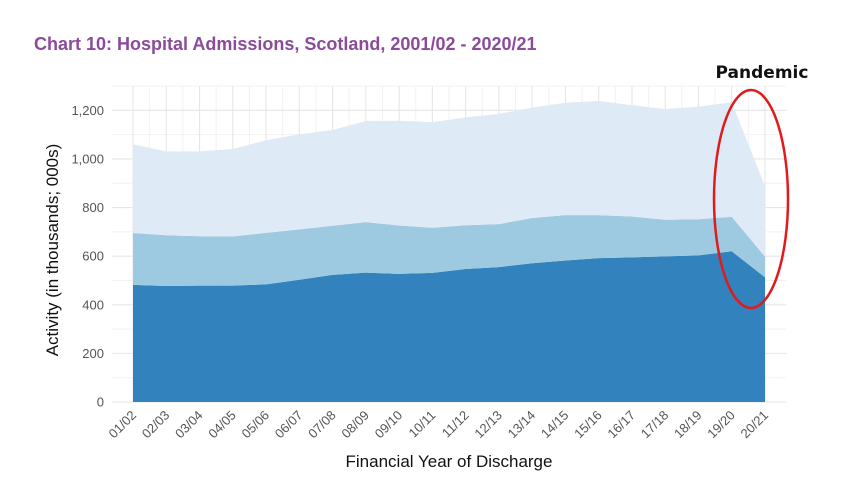 The width and height of the screenshot is (846, 480). What do you see at coordinates (751, 199) in the screenshot?
I see `pandemic-ellipse` at bounding box center [751, 199].